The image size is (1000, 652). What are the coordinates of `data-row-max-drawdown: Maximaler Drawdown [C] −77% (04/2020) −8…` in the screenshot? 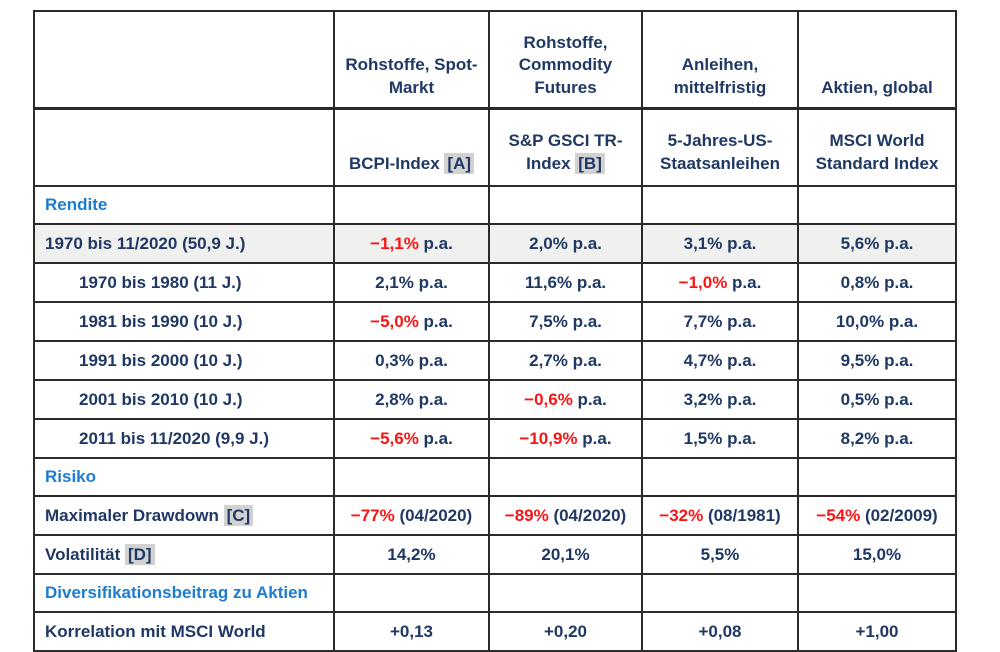 It's located at (495, 515).